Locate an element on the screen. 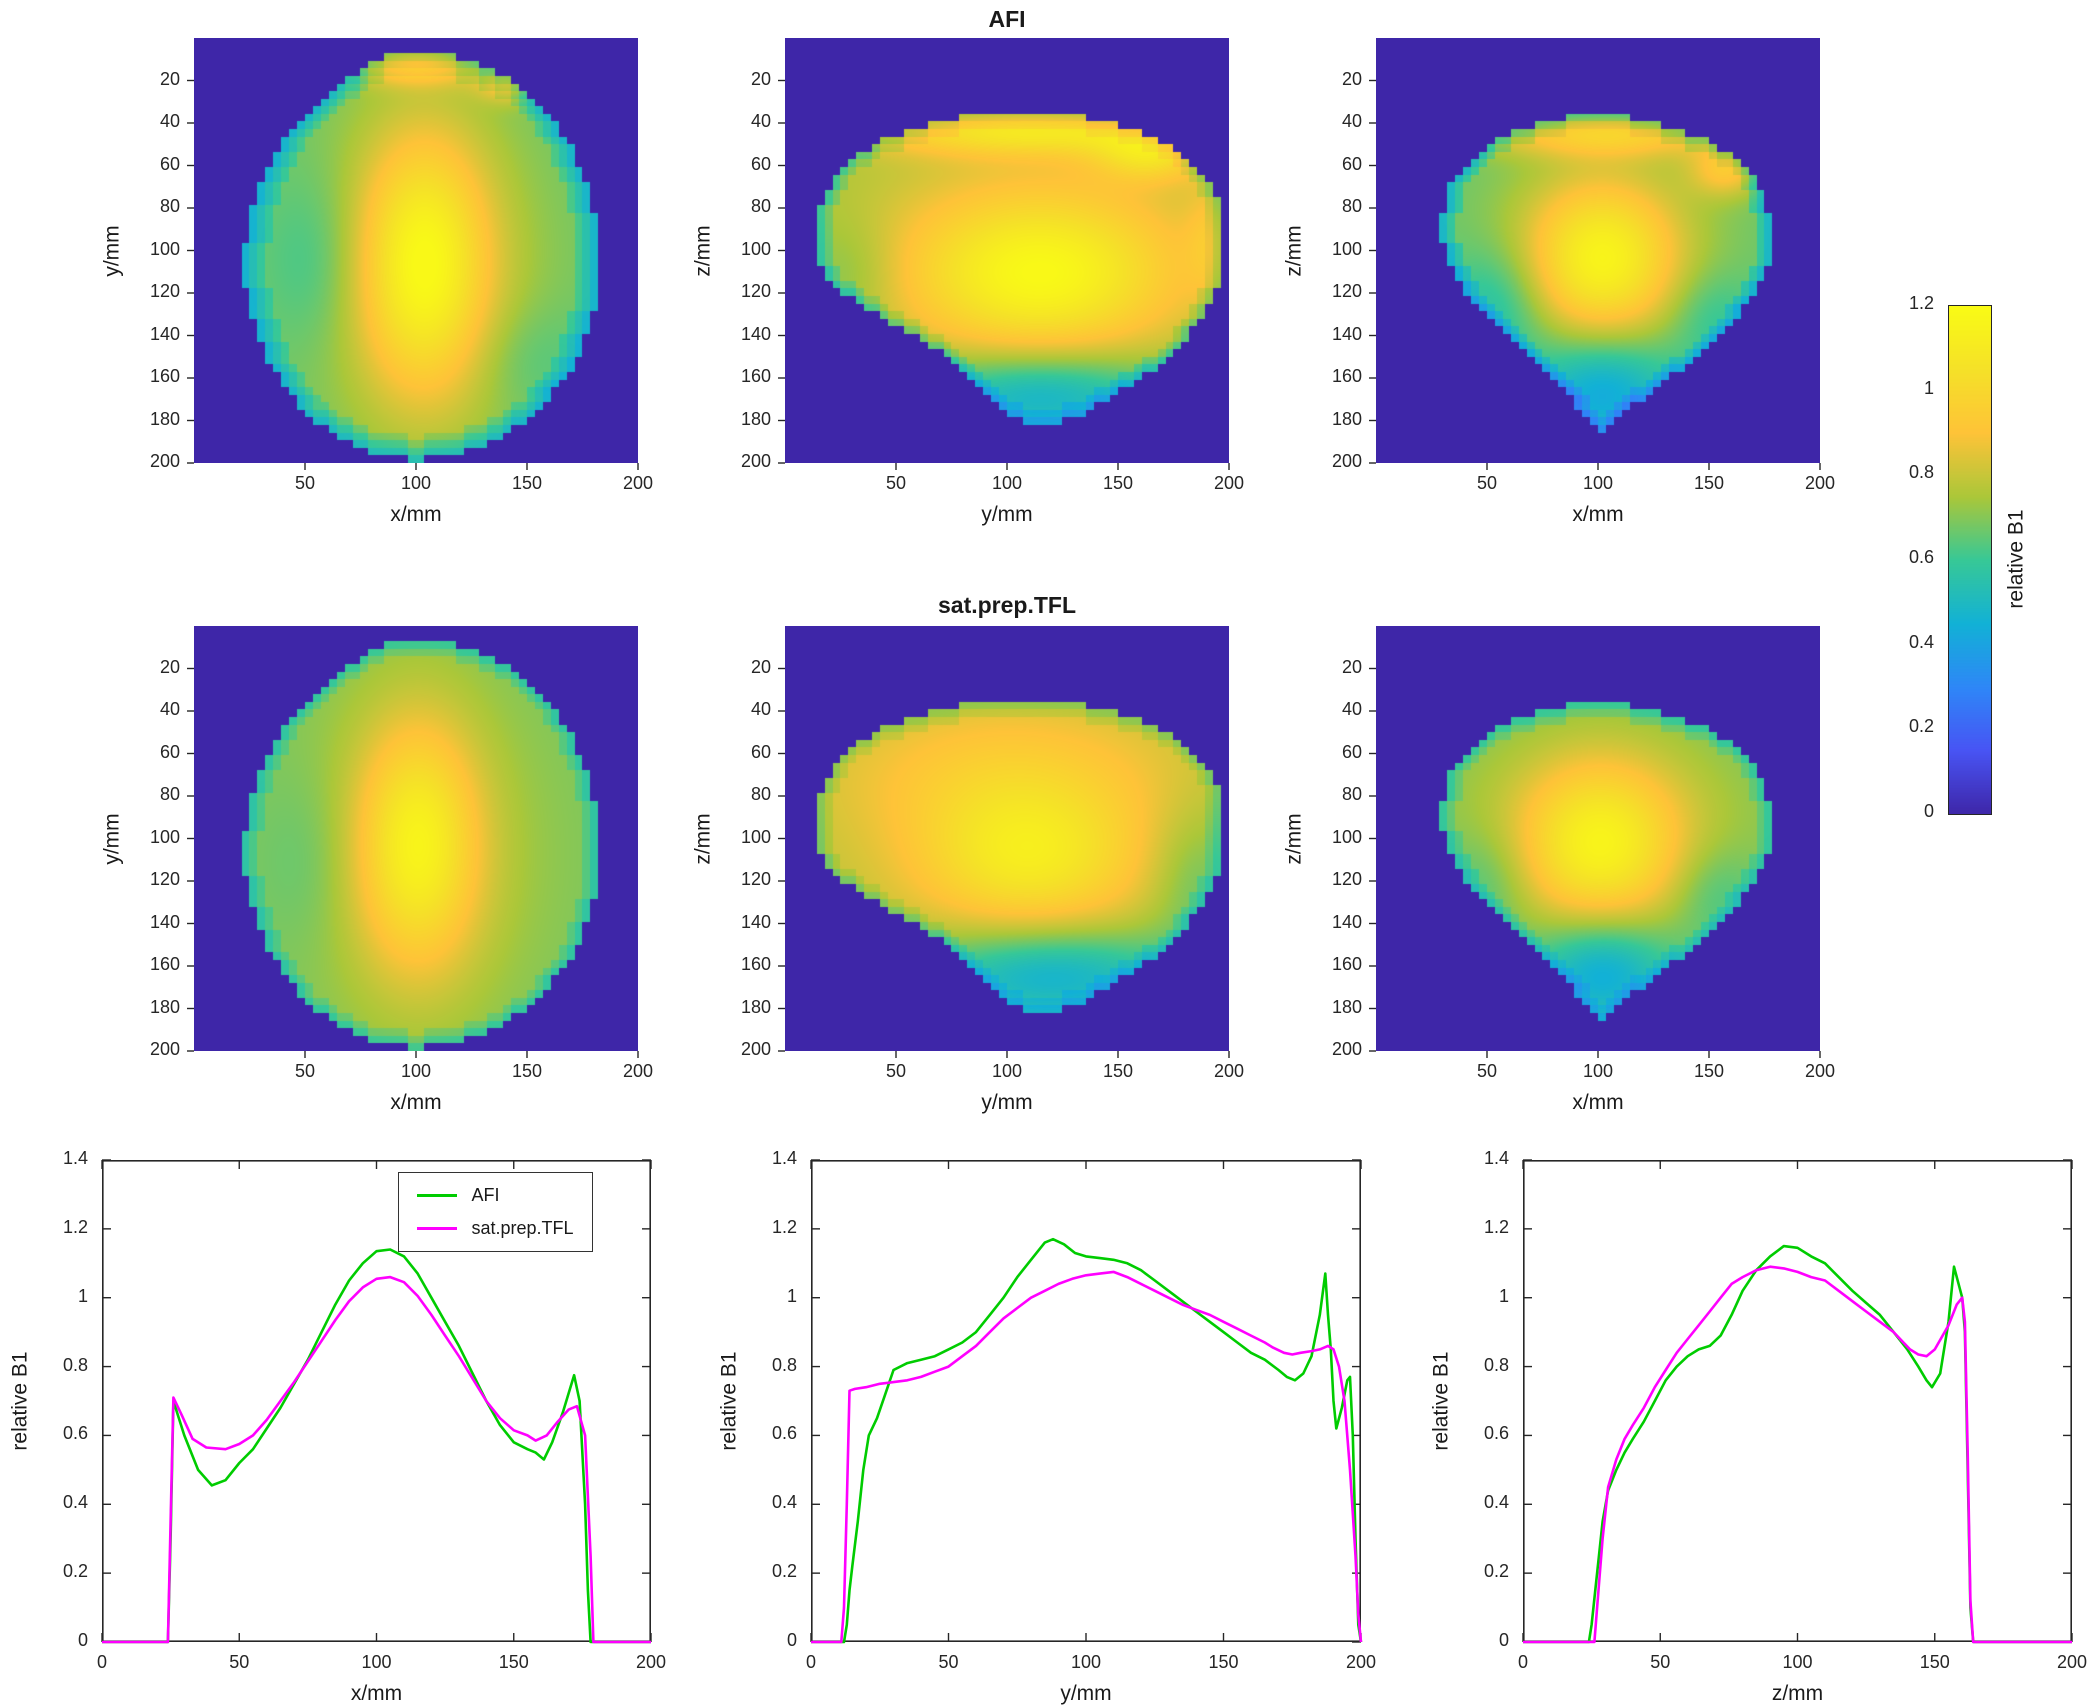 The width and height of the screenshot is (2098, 1706). colorbar-tick-label: 1.2 is located at coordinates (1921, 303).